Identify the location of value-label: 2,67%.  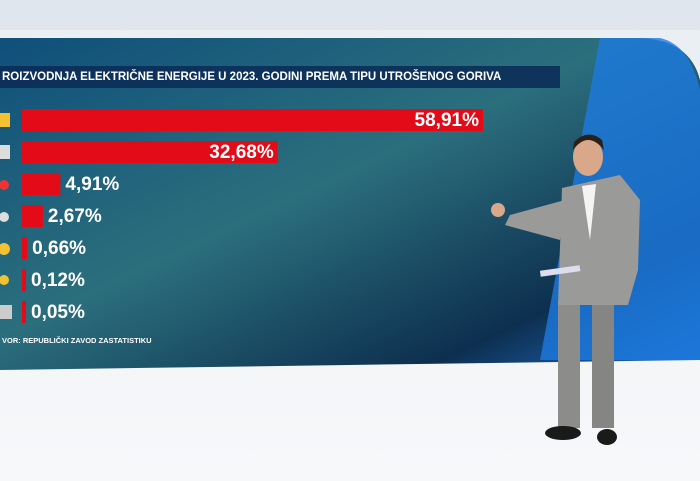
(75, 216).